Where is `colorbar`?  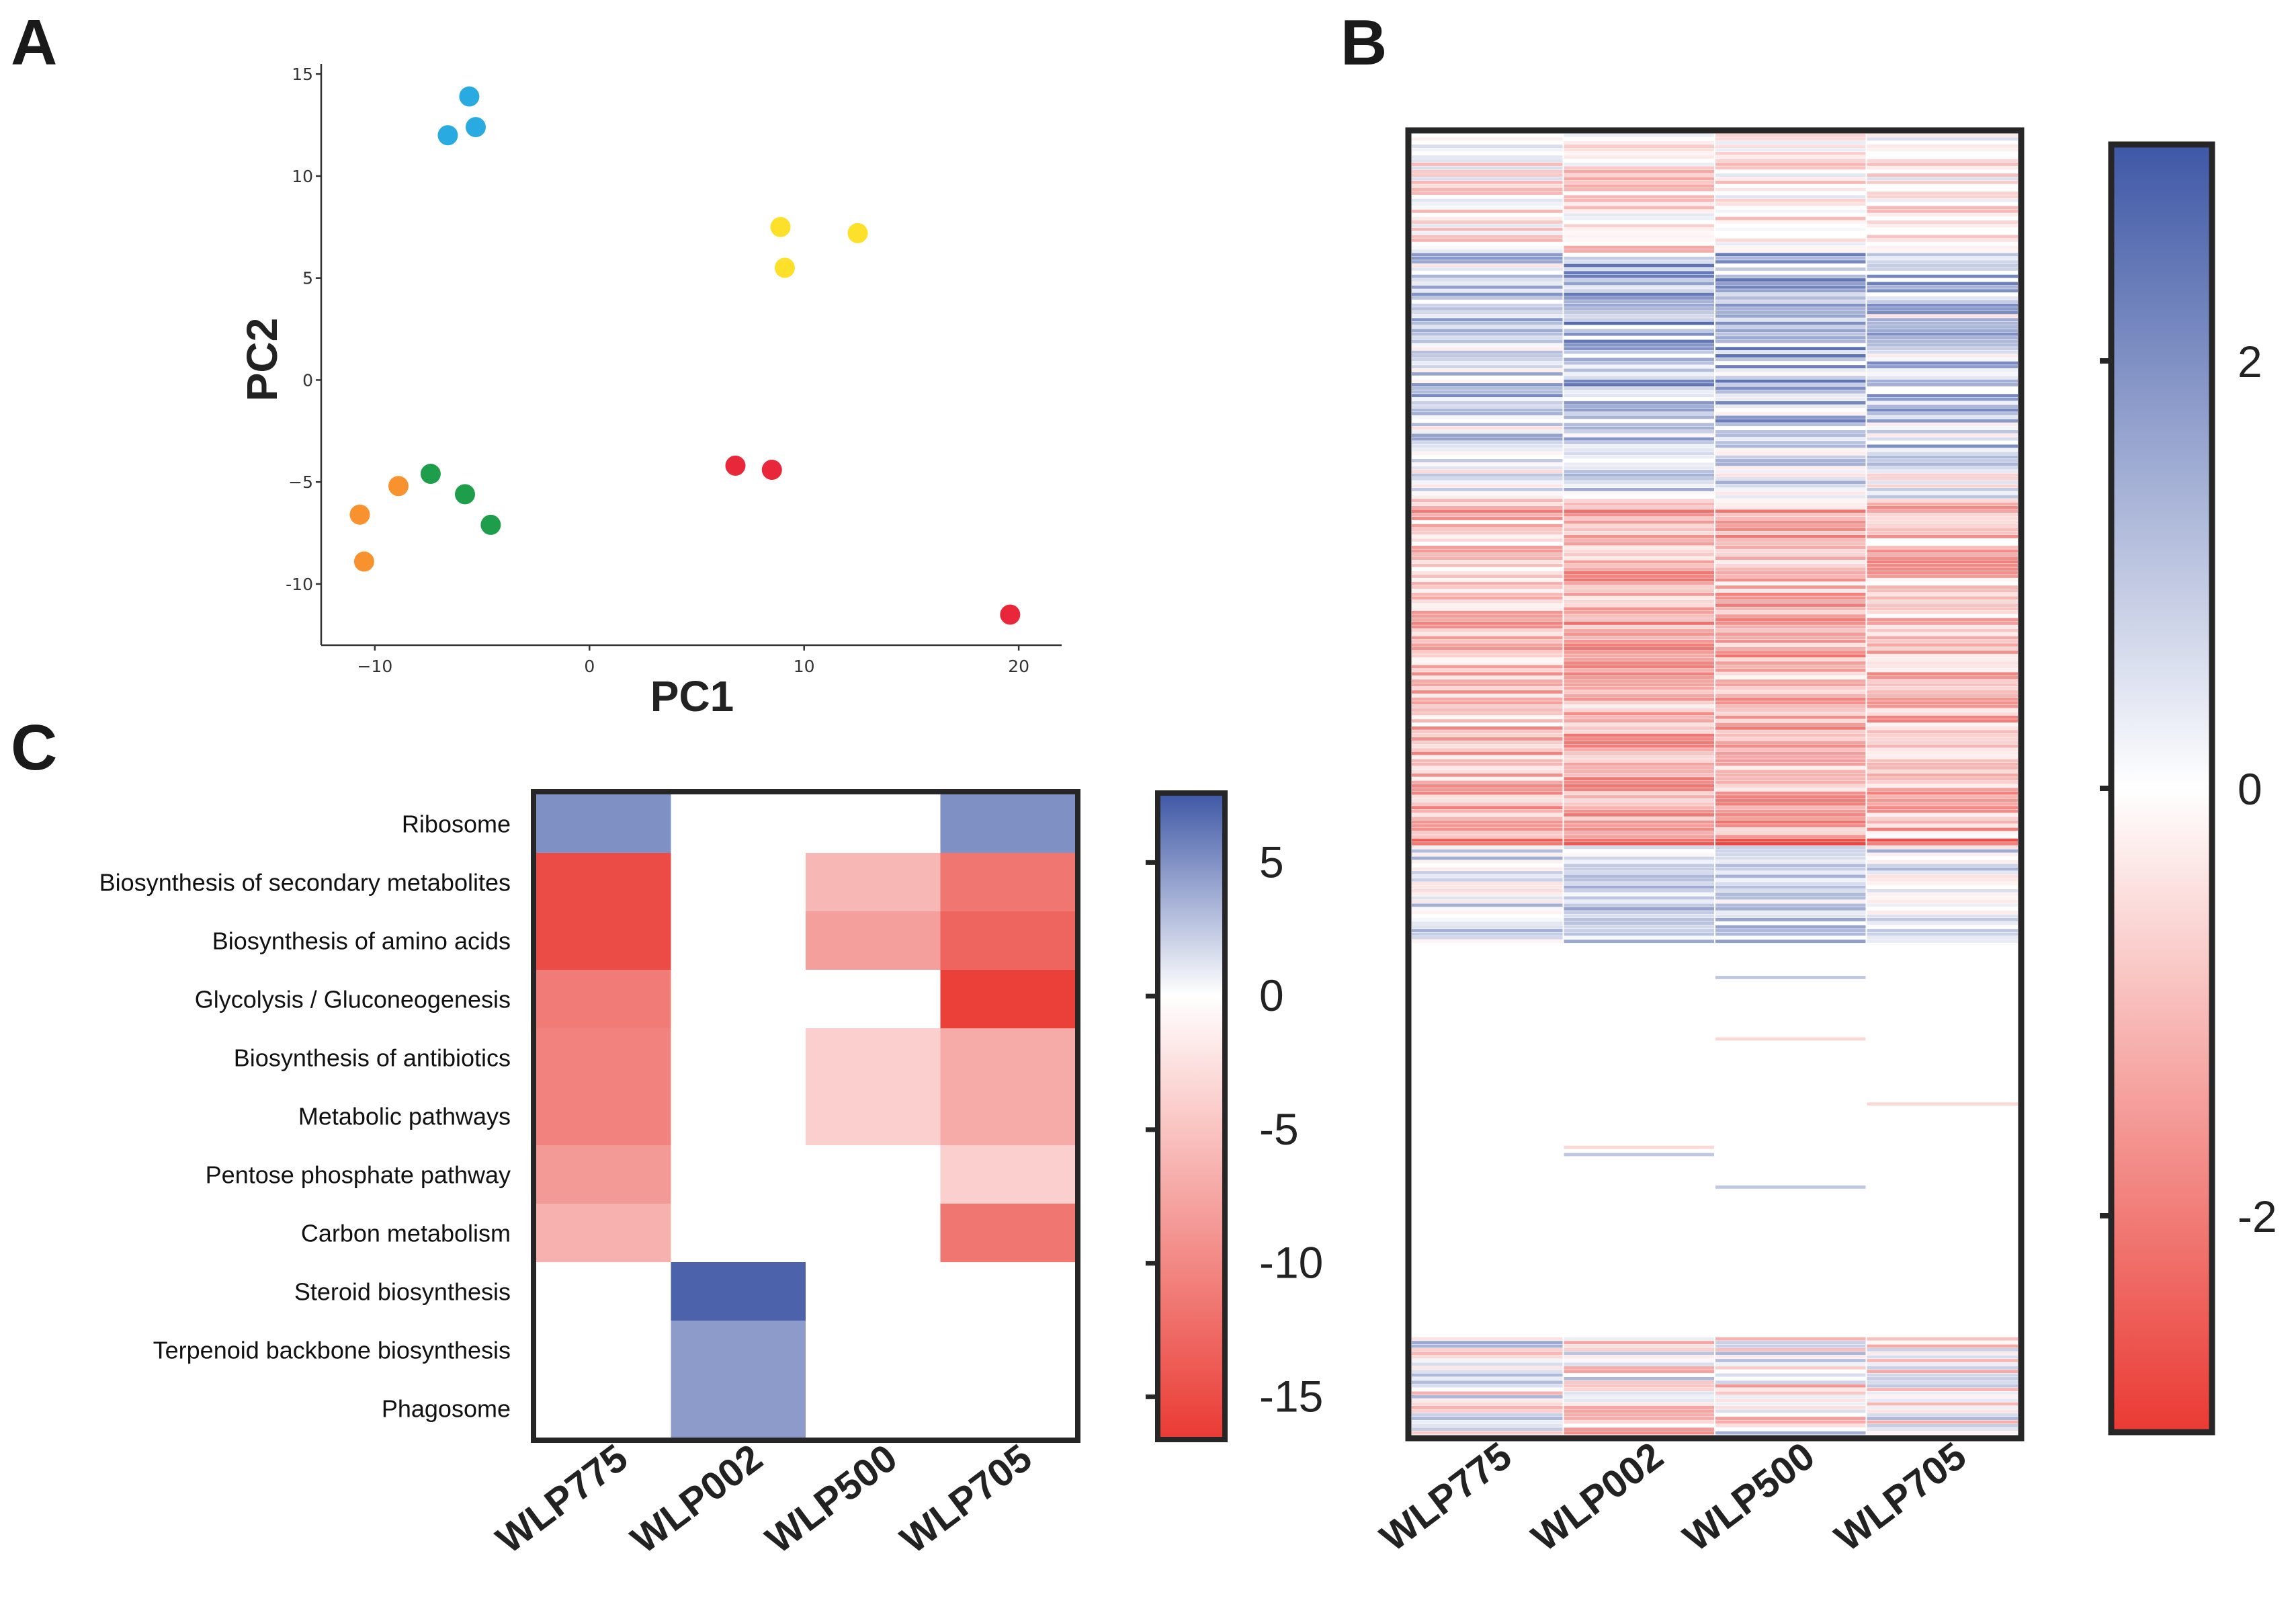 colorbar is located at coordinates (1191, 1116).